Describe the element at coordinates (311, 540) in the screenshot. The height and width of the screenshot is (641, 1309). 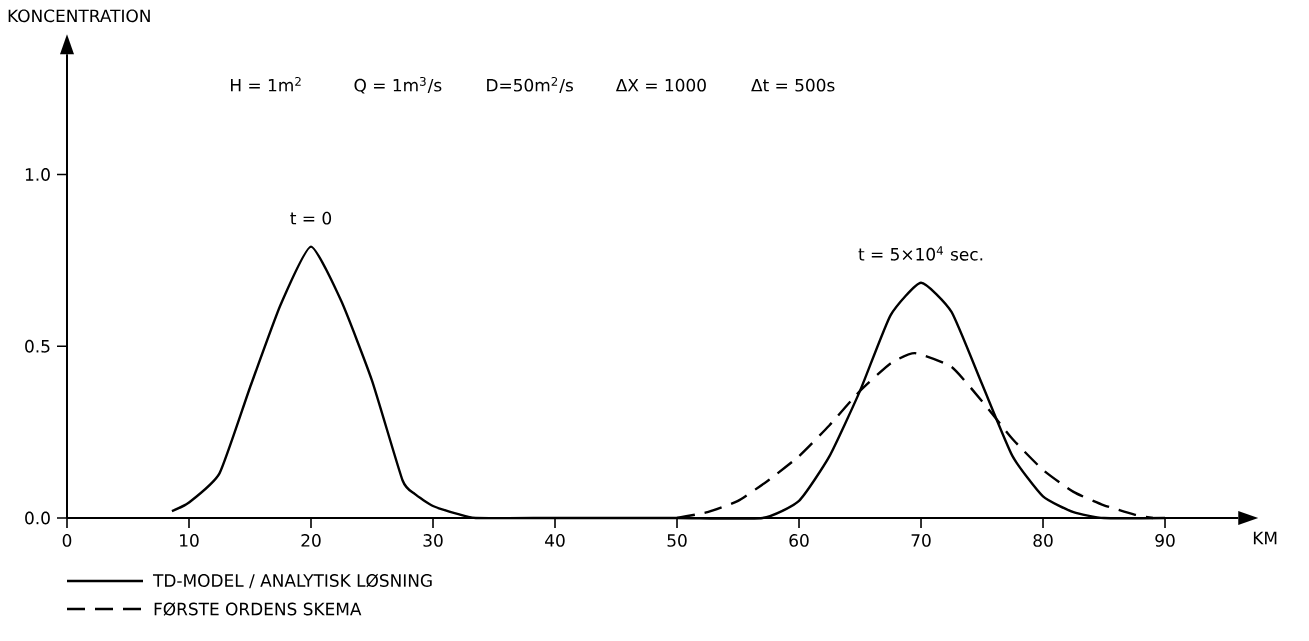
I see `x-tick-label: 20` at that location.